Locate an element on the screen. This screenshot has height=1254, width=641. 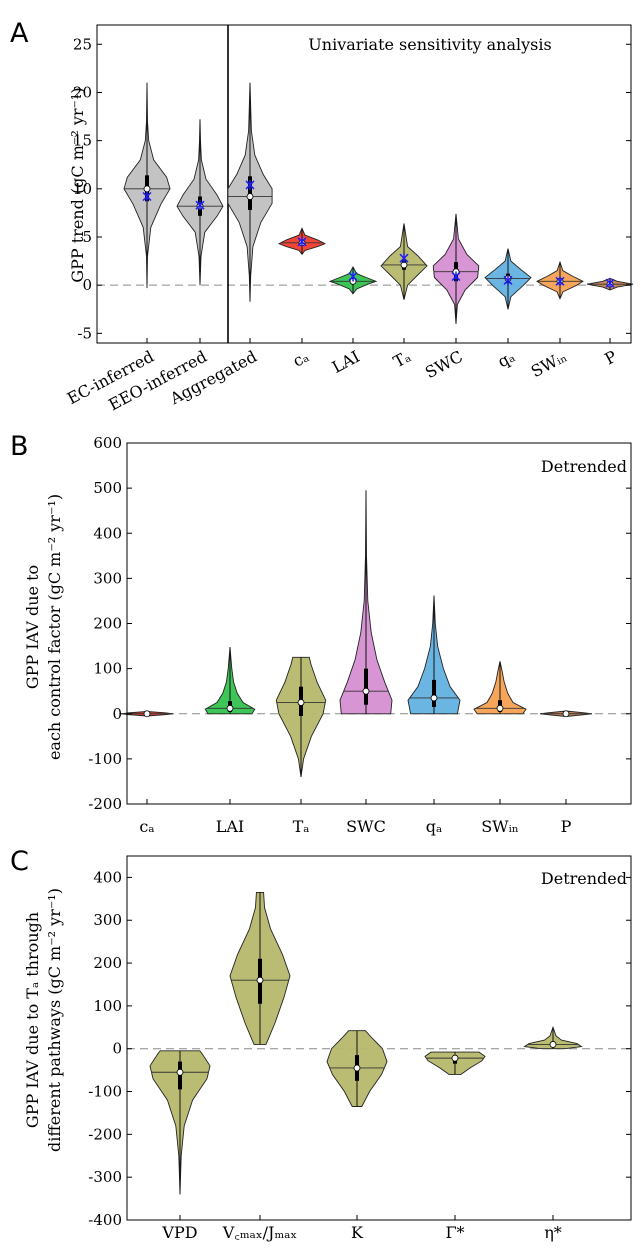
panel-a-y-tick-label-1: 0 is located at coordinates (87, 285).